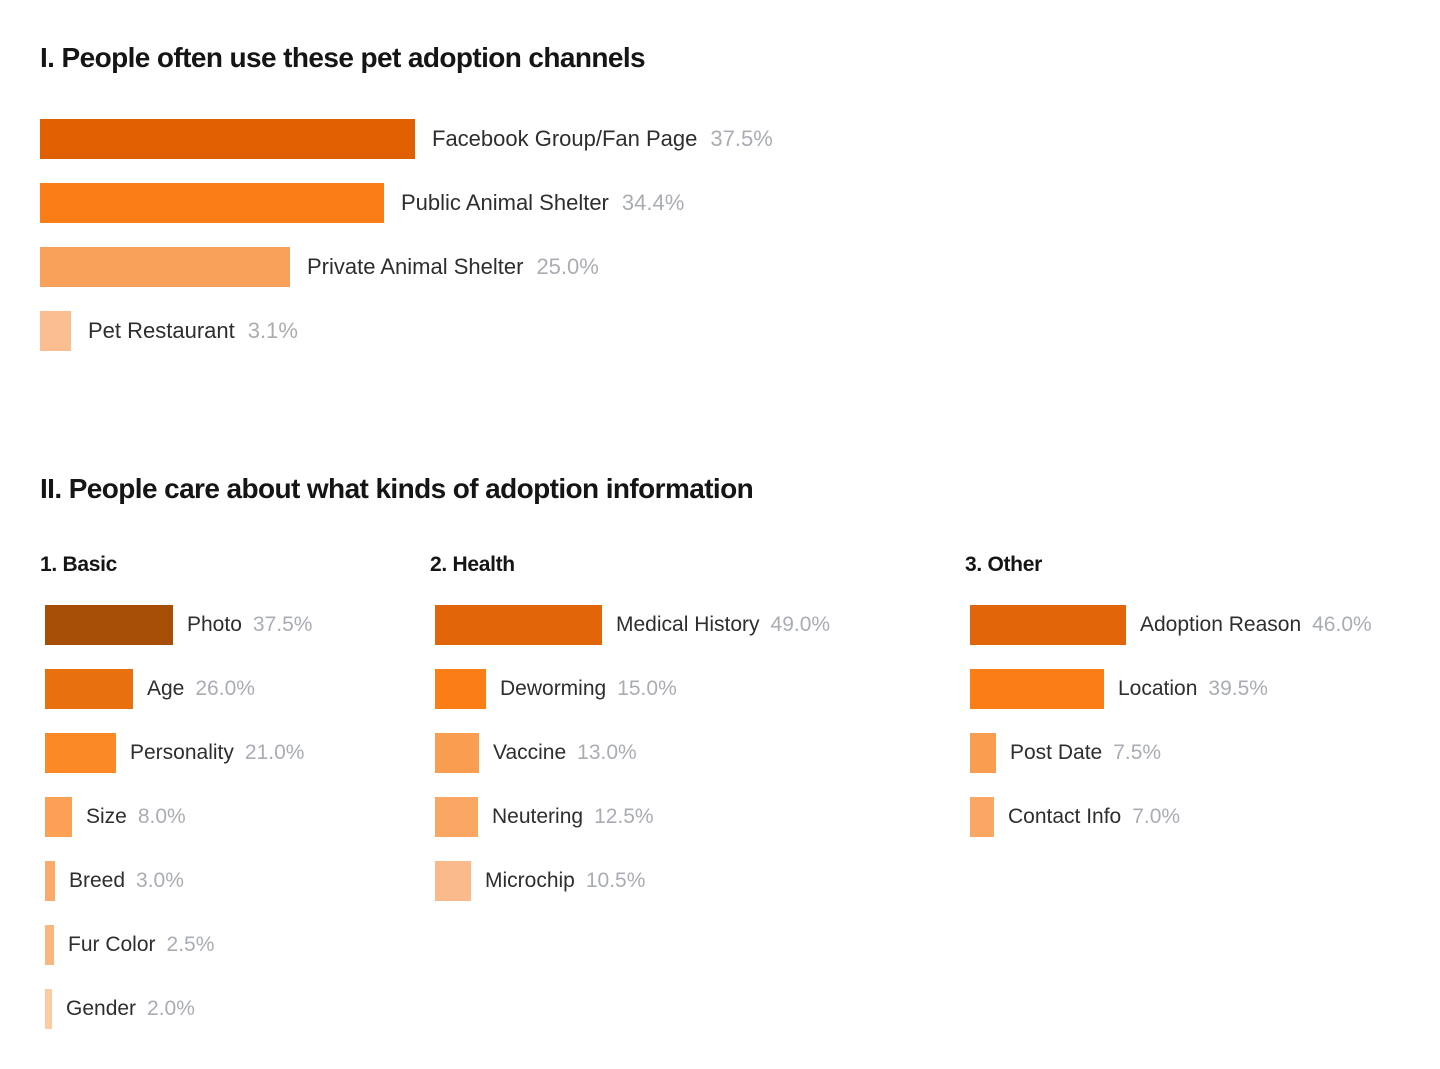 This screenshot has width=1440, height=1069. What do you see at coordinates (565, 138) in the screenshot?
I see `bar-label: Facebook Group/Fan Page` at bounding box center [565, 138].